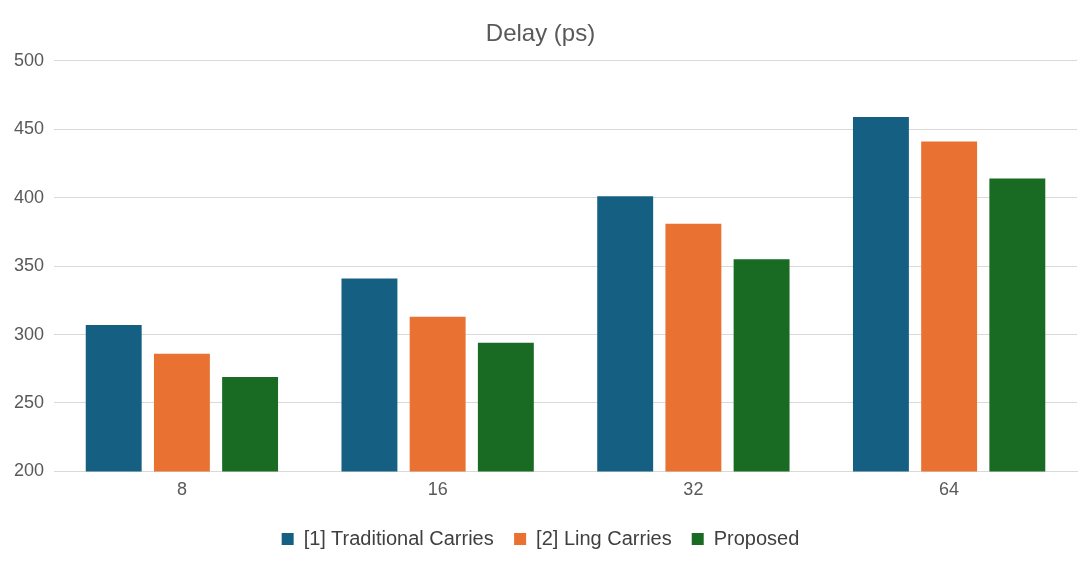  Describe the element at coordinates (540, 33) in the screenshot. I see `chart-title: Delay (ps)` at that location.